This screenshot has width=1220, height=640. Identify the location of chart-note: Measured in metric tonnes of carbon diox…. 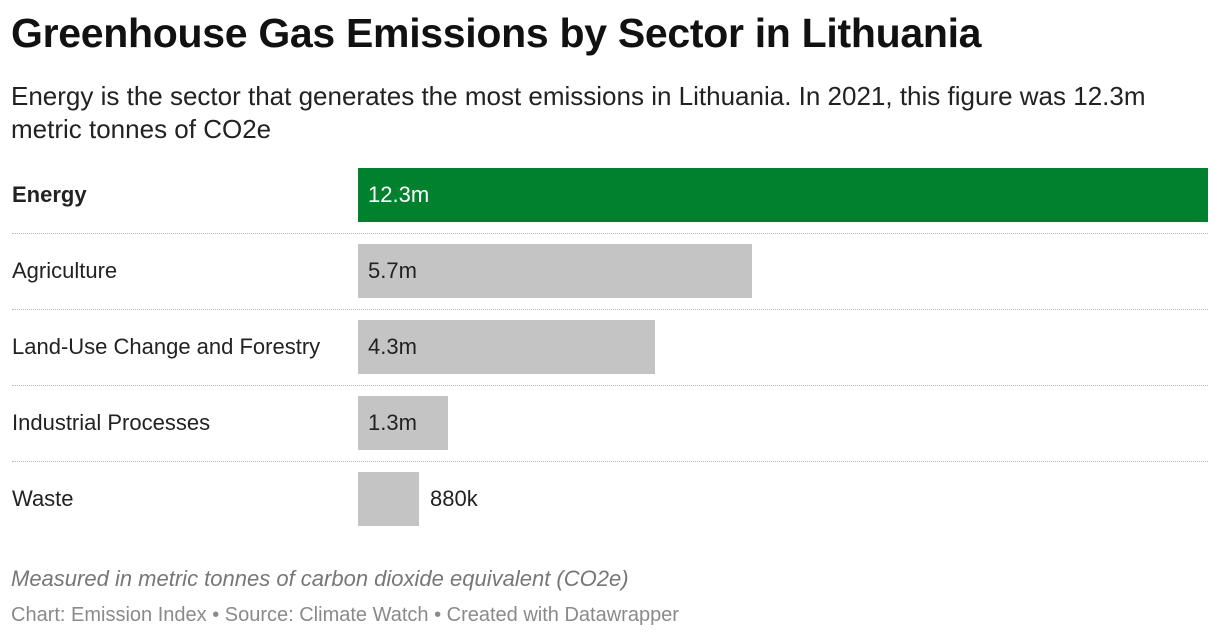
(320, 578).